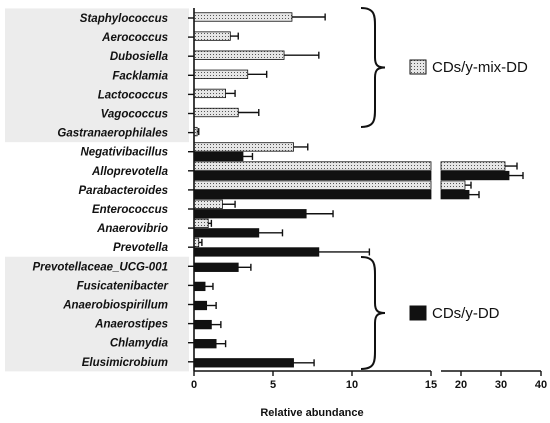  Describe the element at coordinates (134, 38) in the screenshot. I see `category-label-aerococcus: Aerococcus` at that location.